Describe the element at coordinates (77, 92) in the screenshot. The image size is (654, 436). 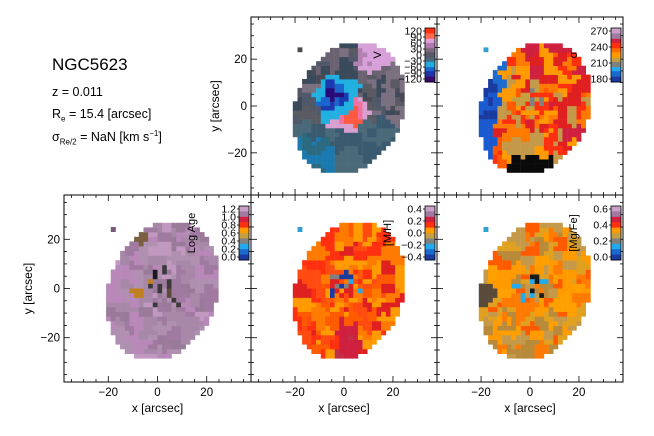
I see `redshift-label: z = 0.011` at that location.